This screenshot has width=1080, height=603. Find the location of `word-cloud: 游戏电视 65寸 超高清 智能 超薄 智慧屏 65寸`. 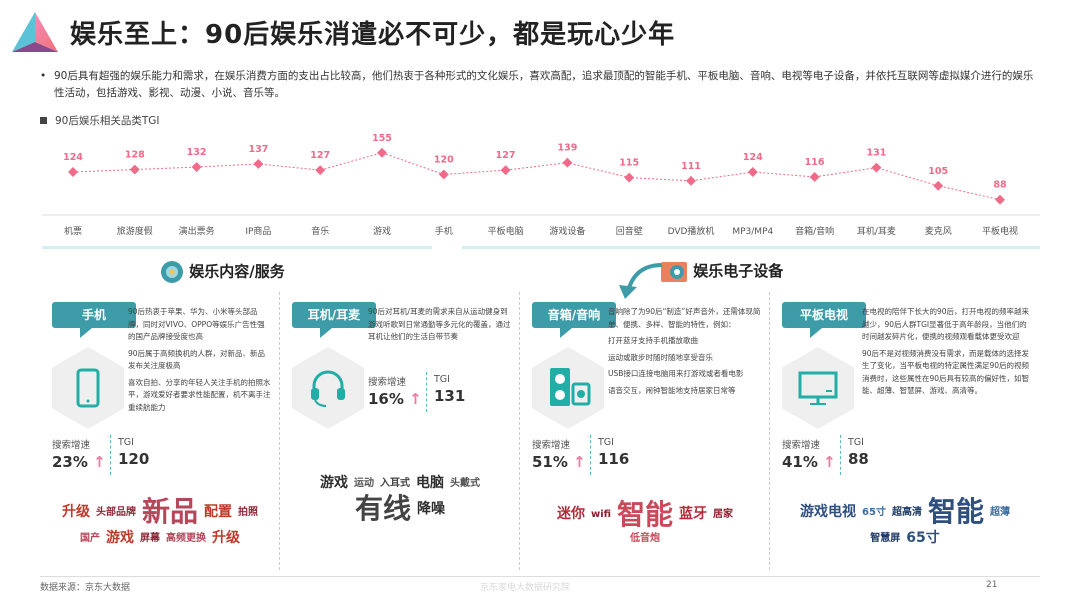

word-cloud: 游戏电视 65寸 超高清 智能 超薄 智慧屏 65寸 is located at coordinates (905, 522).